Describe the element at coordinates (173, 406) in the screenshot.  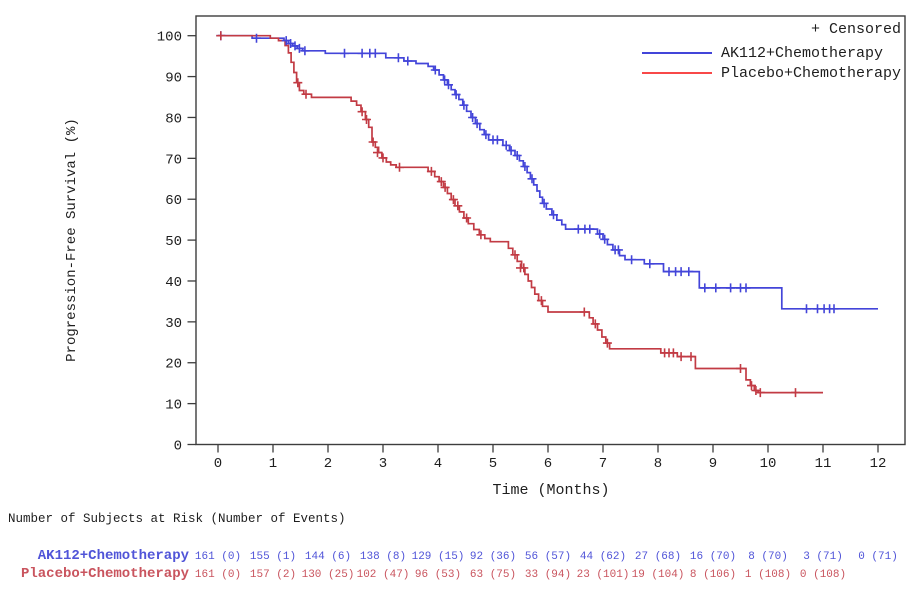
I see `y-axis-tick-label: 10` at that location.